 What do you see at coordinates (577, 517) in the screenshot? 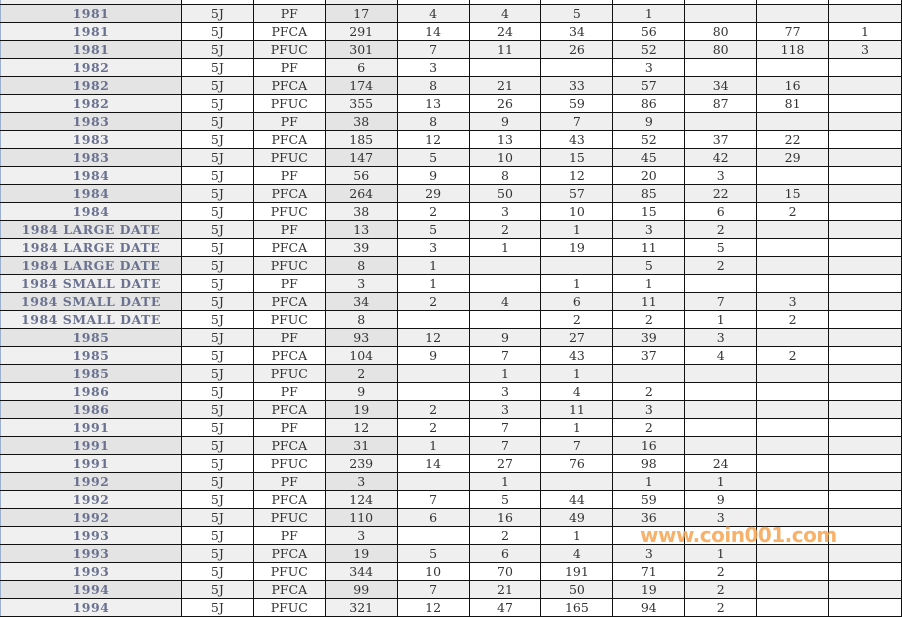
I see `cell-count-c: 49` at bounding box center [577, 517].